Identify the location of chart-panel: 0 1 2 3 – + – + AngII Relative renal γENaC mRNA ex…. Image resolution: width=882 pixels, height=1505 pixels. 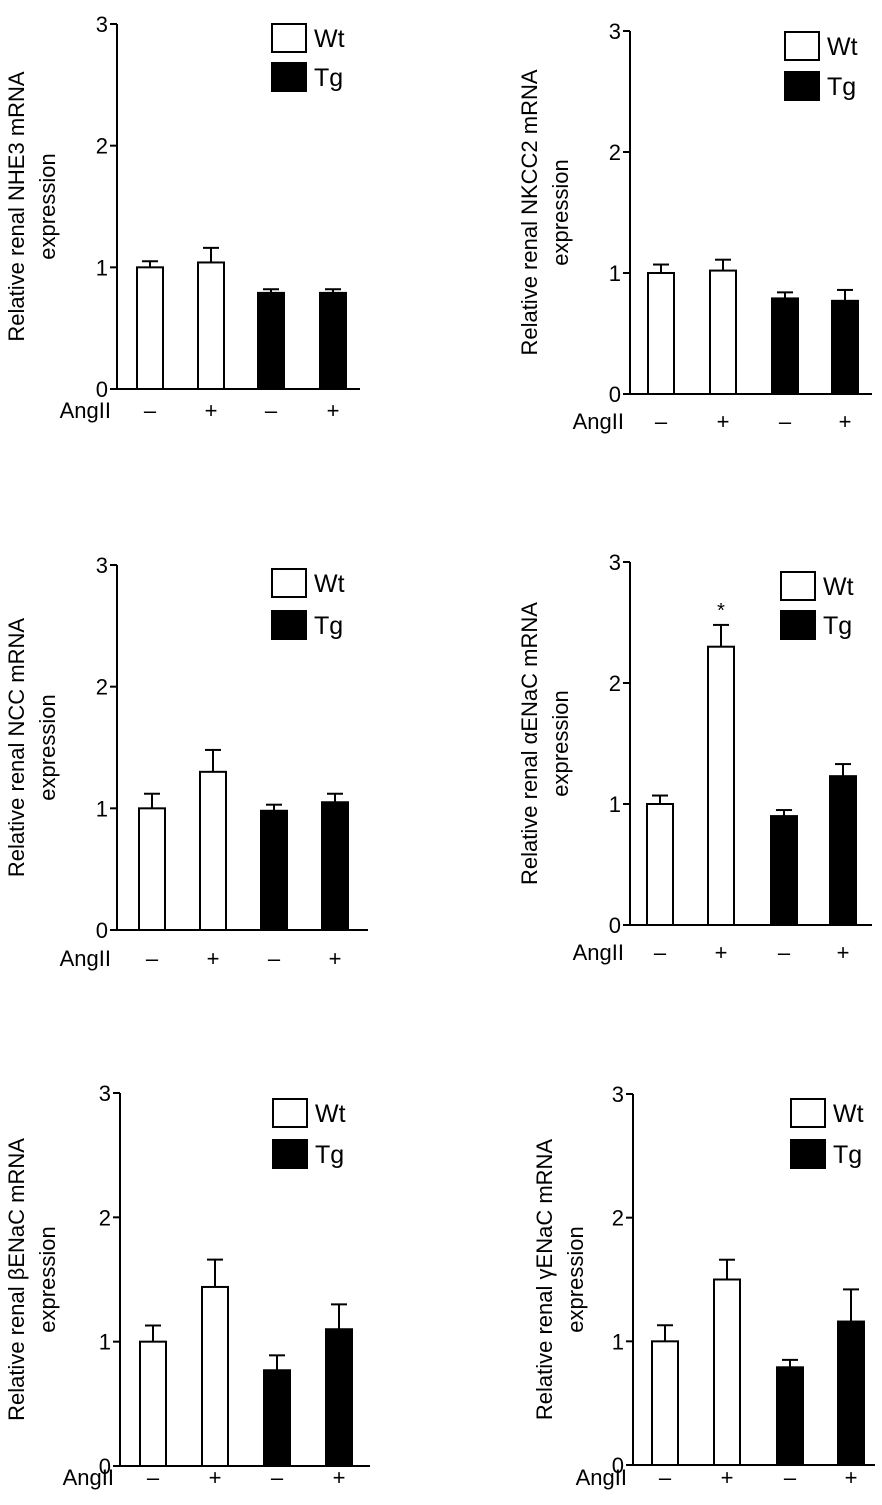
(703, 1286).